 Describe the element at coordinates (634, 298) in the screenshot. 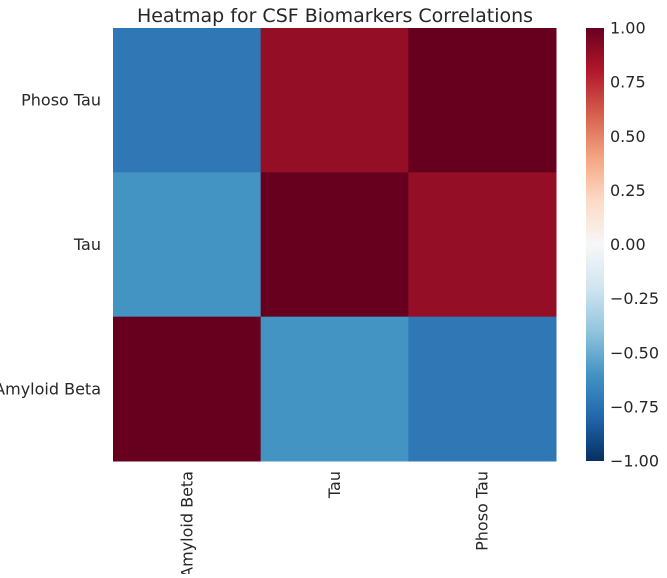

I see `colorbar-tick-label: −0.25` at that location.